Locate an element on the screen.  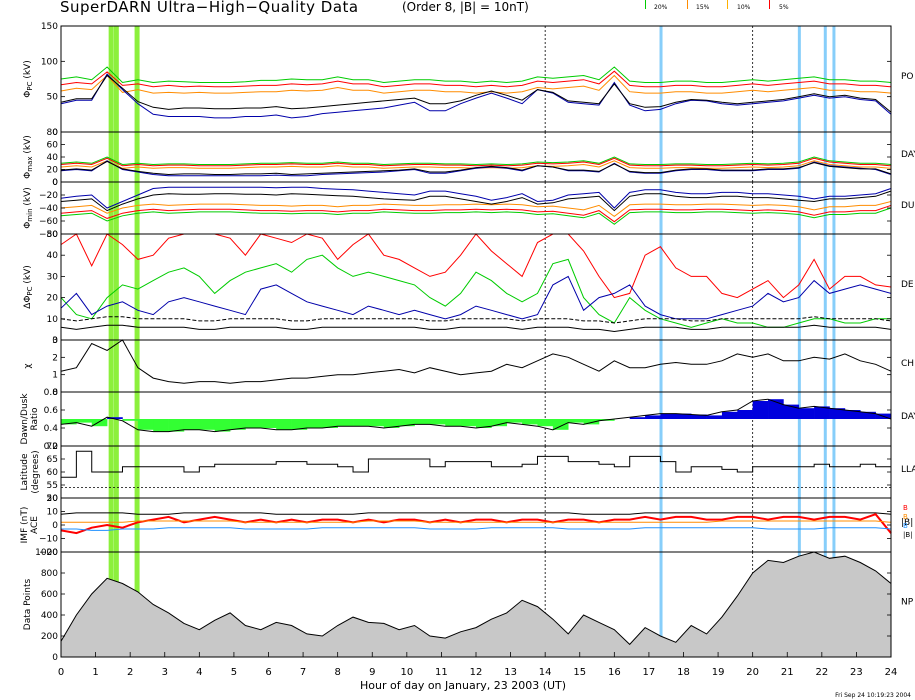
y-axis-label-subscript: max is located at coordinates (30, 163).